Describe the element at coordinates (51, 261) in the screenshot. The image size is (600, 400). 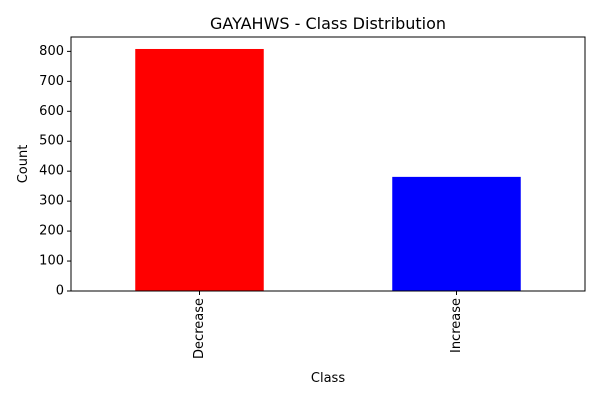
I see `y-tick-label: 100` at that location.